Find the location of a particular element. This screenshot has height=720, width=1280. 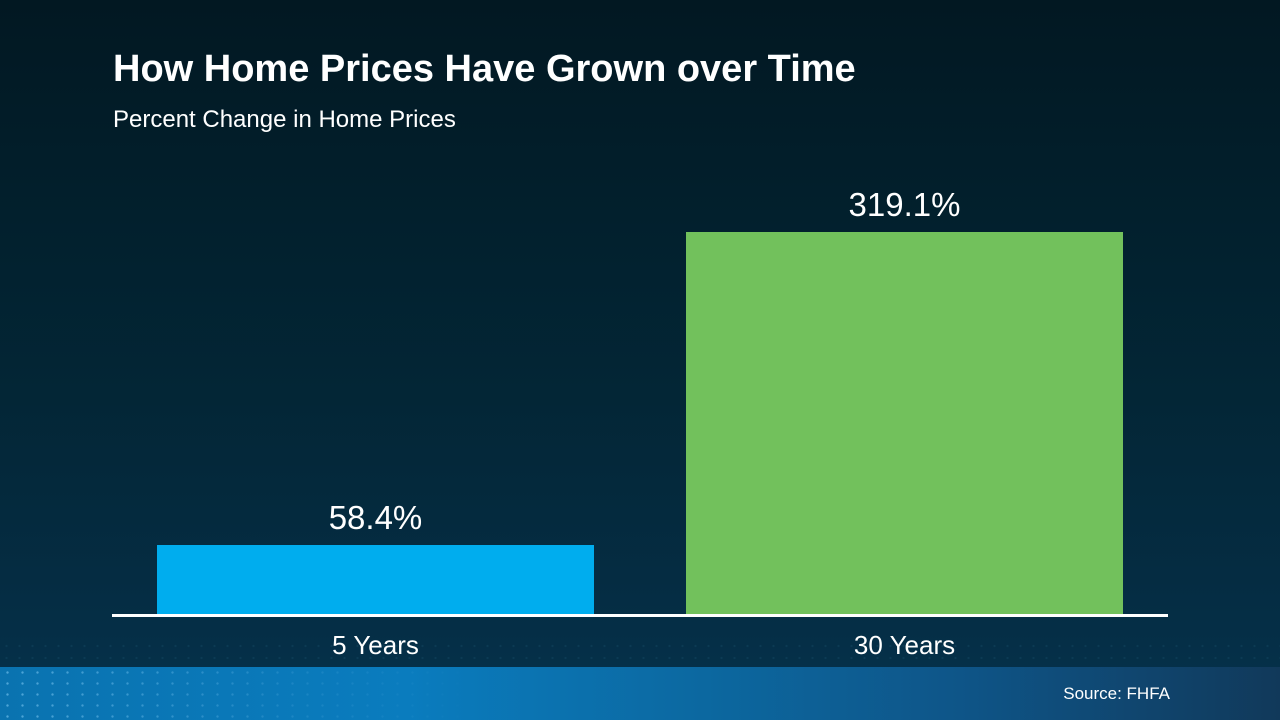

bar-group-5-years: 58.4% 5 Years is located at coordinates (375, 579).